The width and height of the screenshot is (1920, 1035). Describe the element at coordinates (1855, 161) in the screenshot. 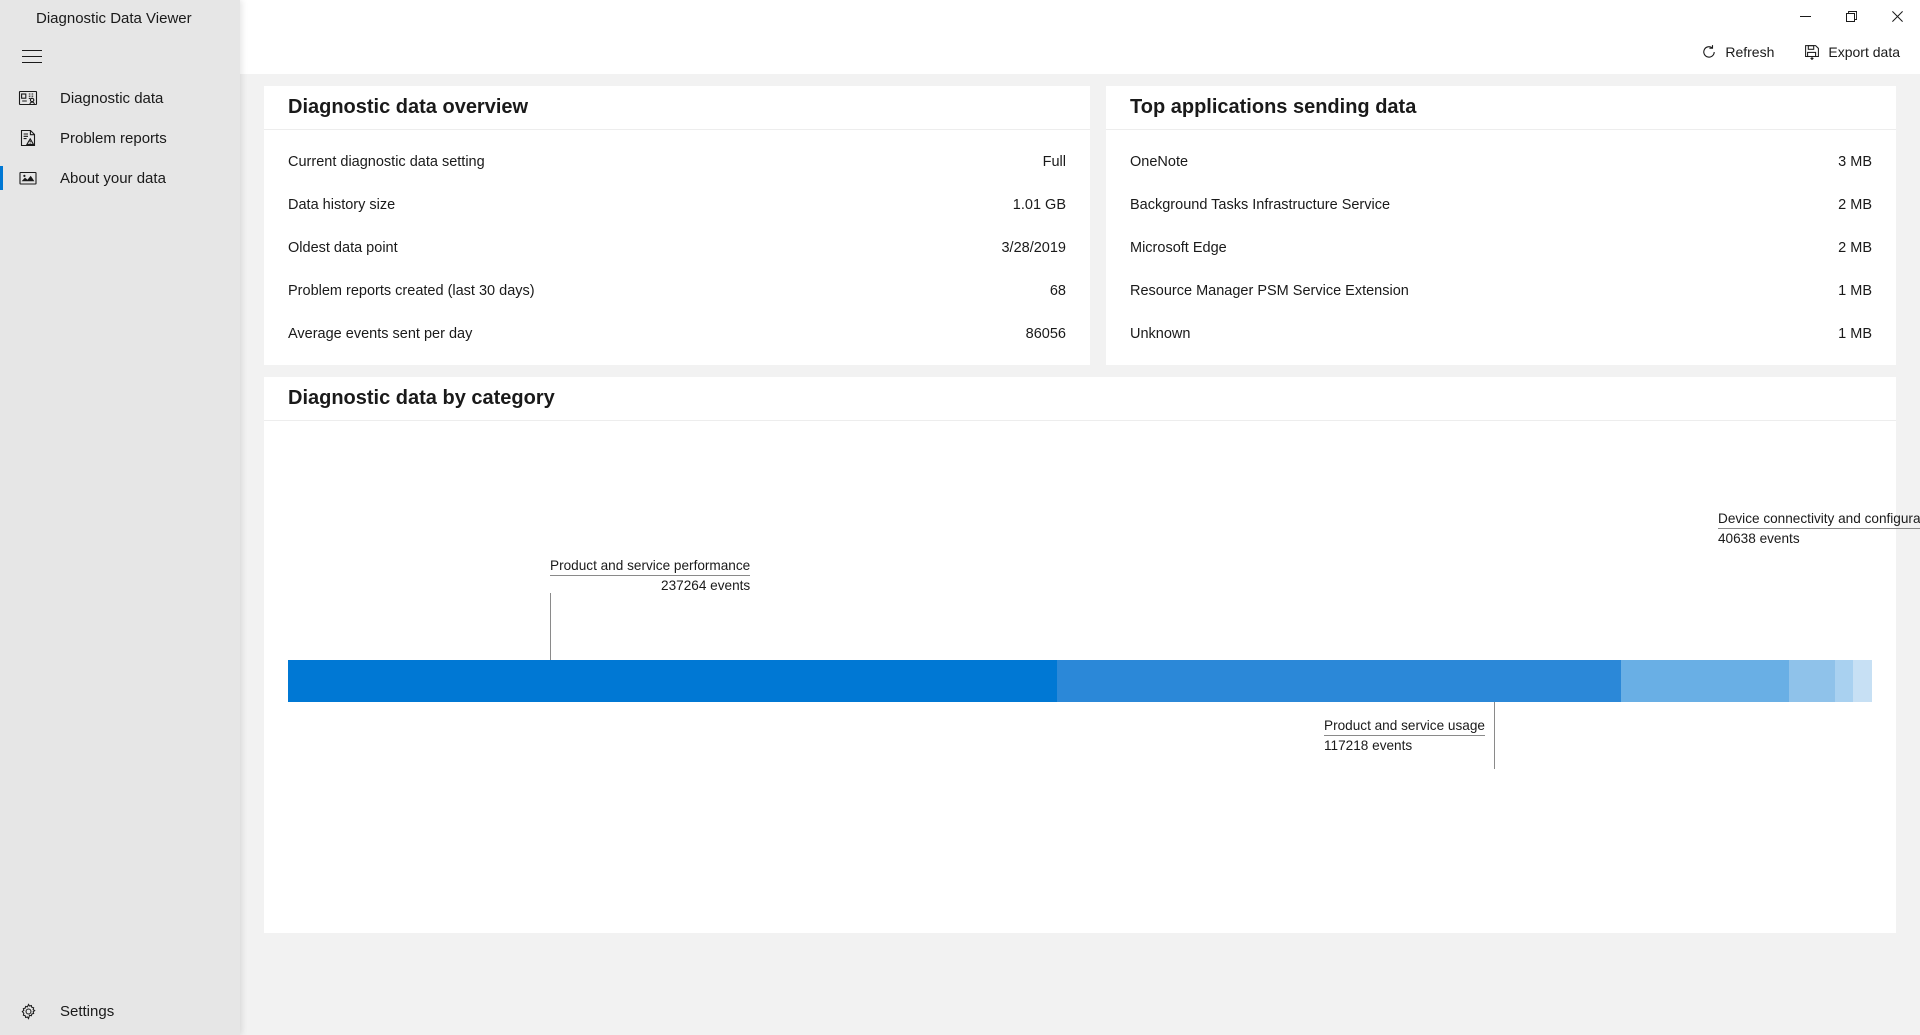

I see `row-value: 3 MB` at that location.